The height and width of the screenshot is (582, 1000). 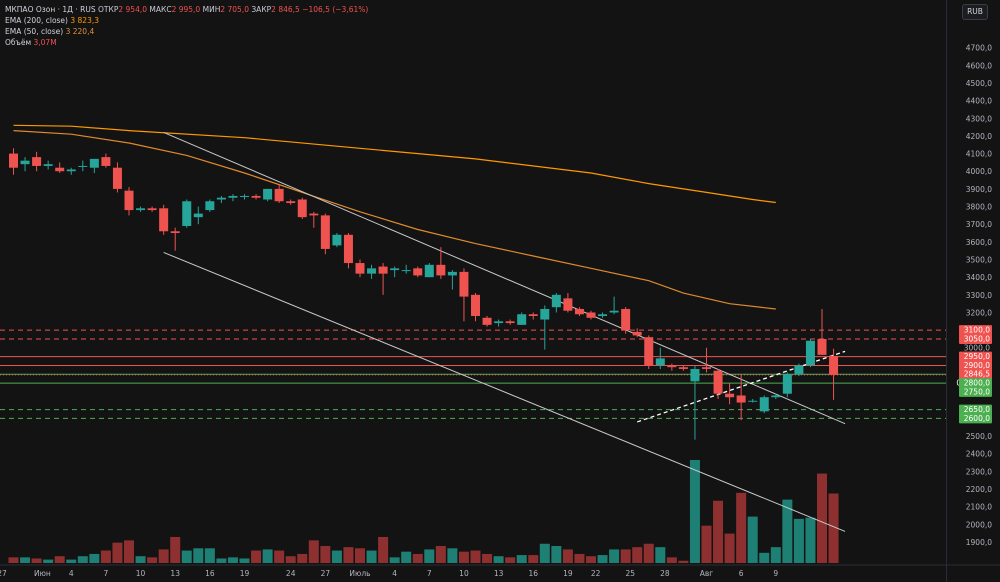 I want to click on legend-ema200-row: EMA (200, close) 3 823,3, so click(x=186, y=20).